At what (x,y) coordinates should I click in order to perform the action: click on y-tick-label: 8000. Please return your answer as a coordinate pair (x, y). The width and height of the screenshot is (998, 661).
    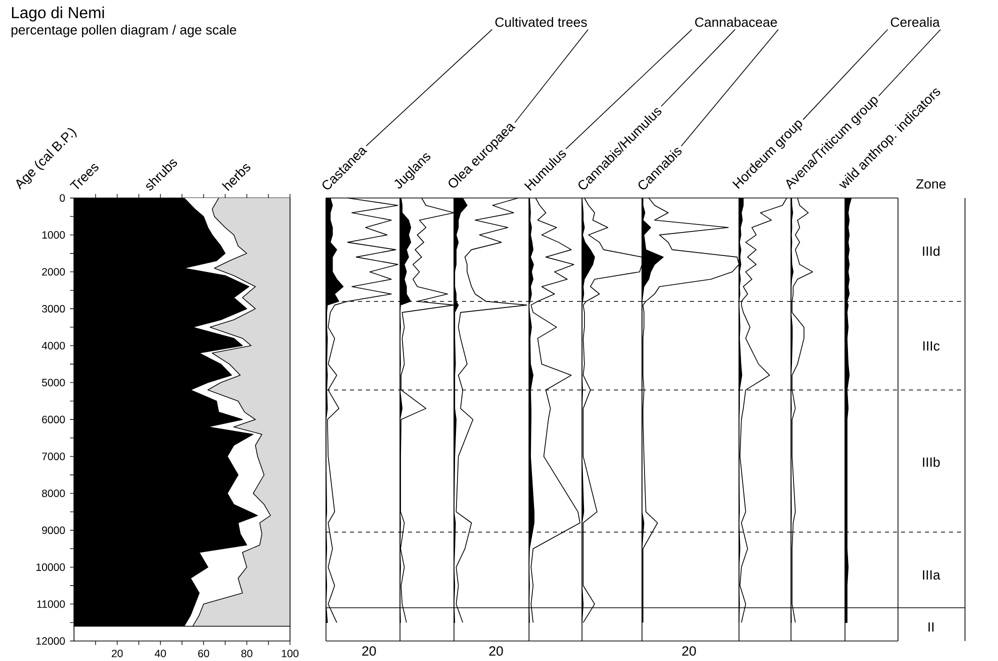
    Looking at the image, I should click on (53, 494).